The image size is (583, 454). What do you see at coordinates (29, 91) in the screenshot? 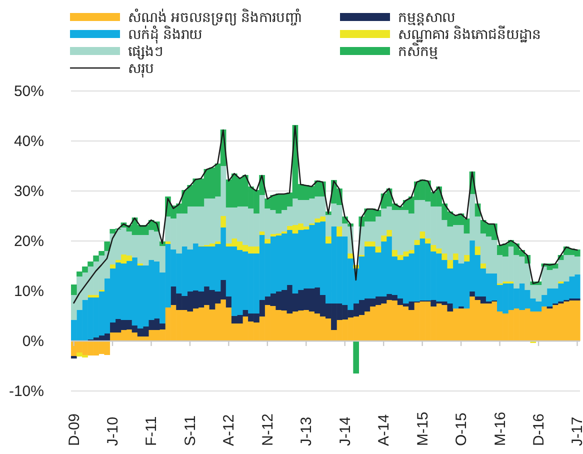
I see `y-tick-label: 50%` at bounding box center [29, 91].